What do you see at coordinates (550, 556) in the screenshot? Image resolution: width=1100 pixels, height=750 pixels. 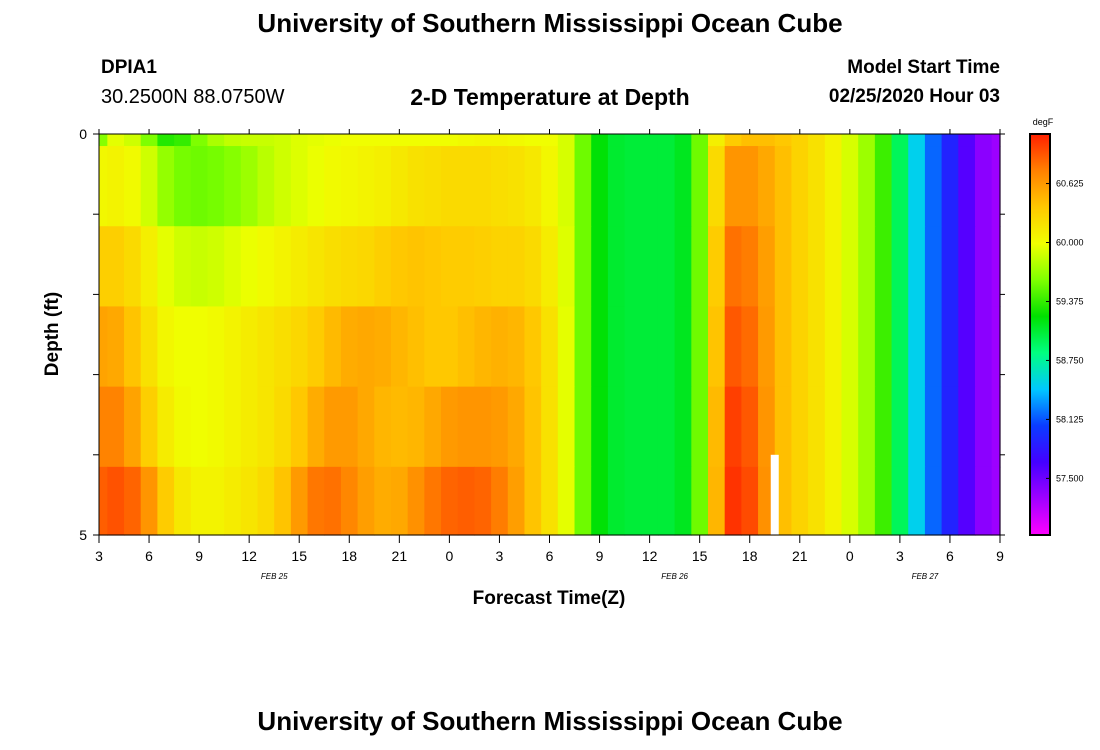 I see `x-tick-label: 6` at bounding box center [550, 556].